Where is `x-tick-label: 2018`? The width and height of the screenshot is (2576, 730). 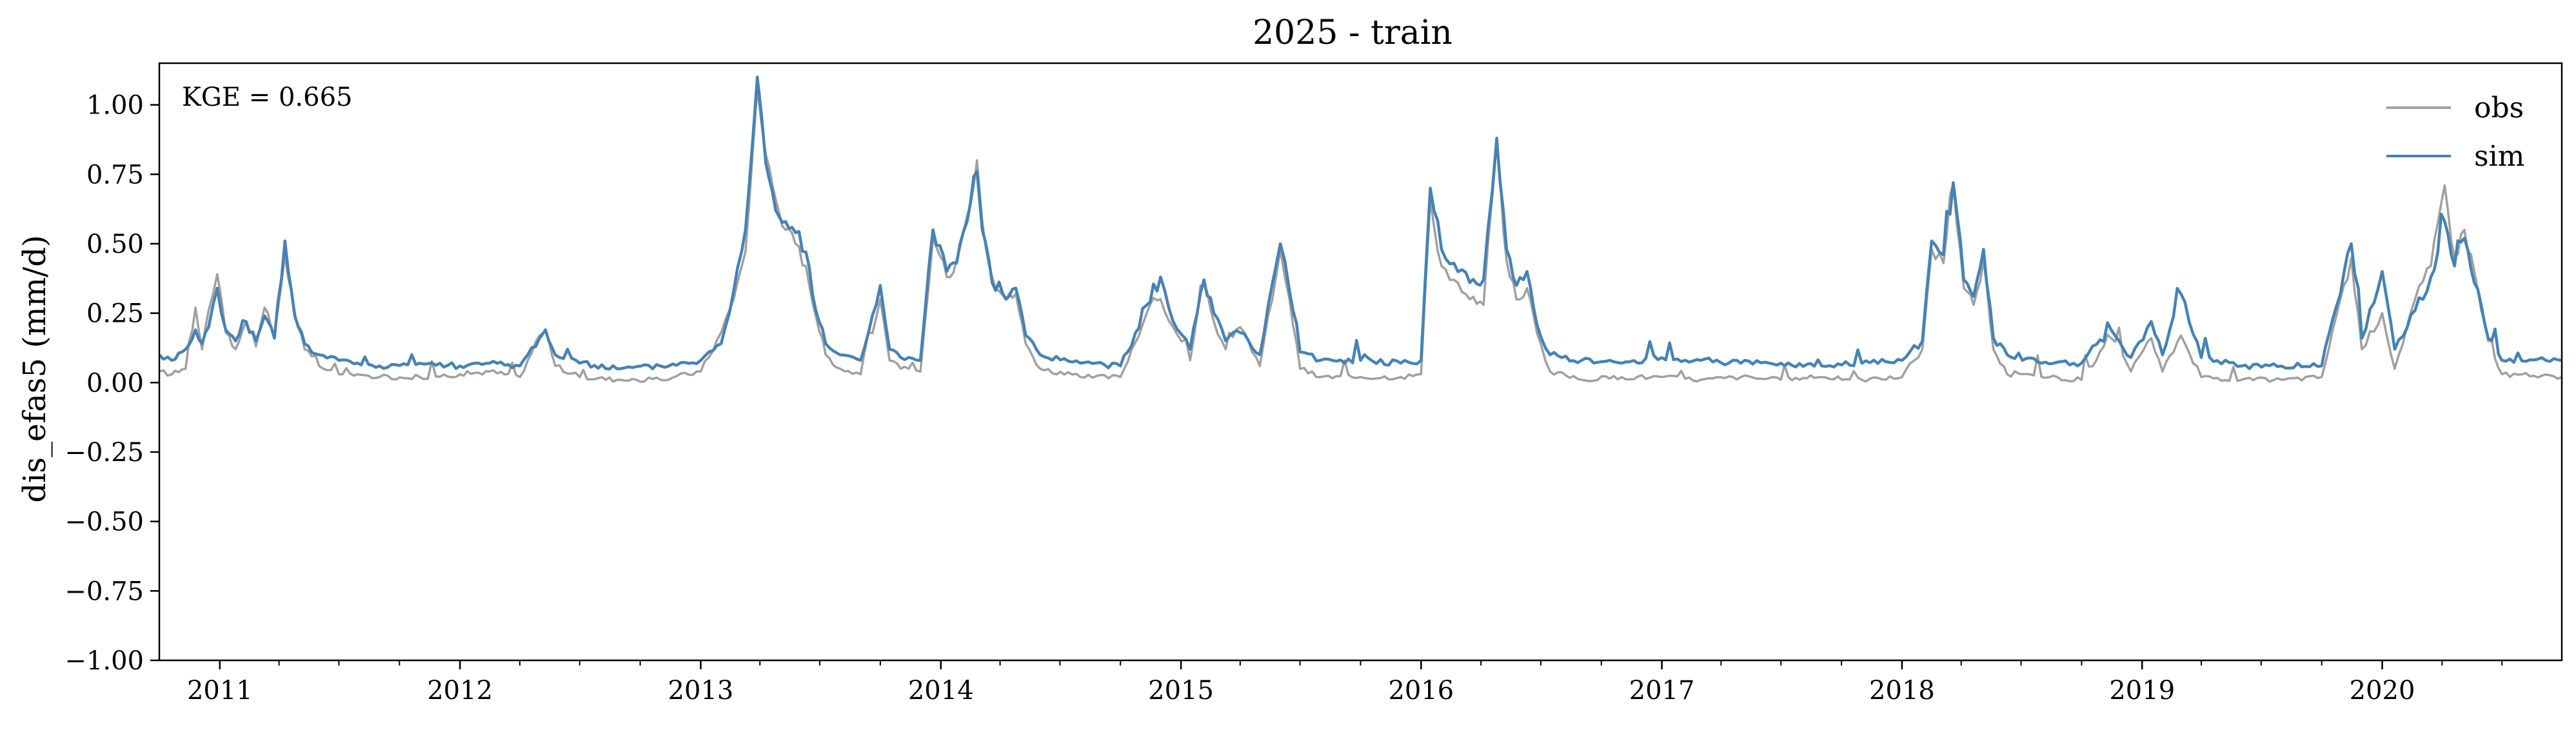 x-tick-label: 2018 is located at coordinates (1902, 690).